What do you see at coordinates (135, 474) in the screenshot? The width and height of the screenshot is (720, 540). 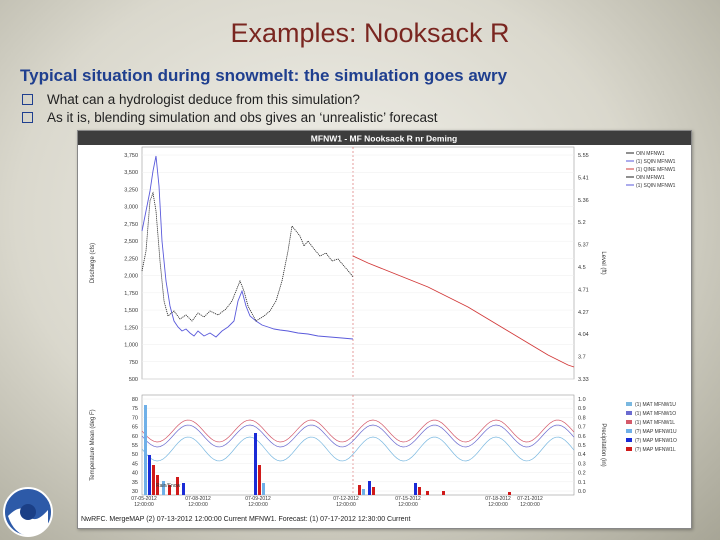 I see `bottom-left-tick-label: 40` at bounding box center [135, 474].